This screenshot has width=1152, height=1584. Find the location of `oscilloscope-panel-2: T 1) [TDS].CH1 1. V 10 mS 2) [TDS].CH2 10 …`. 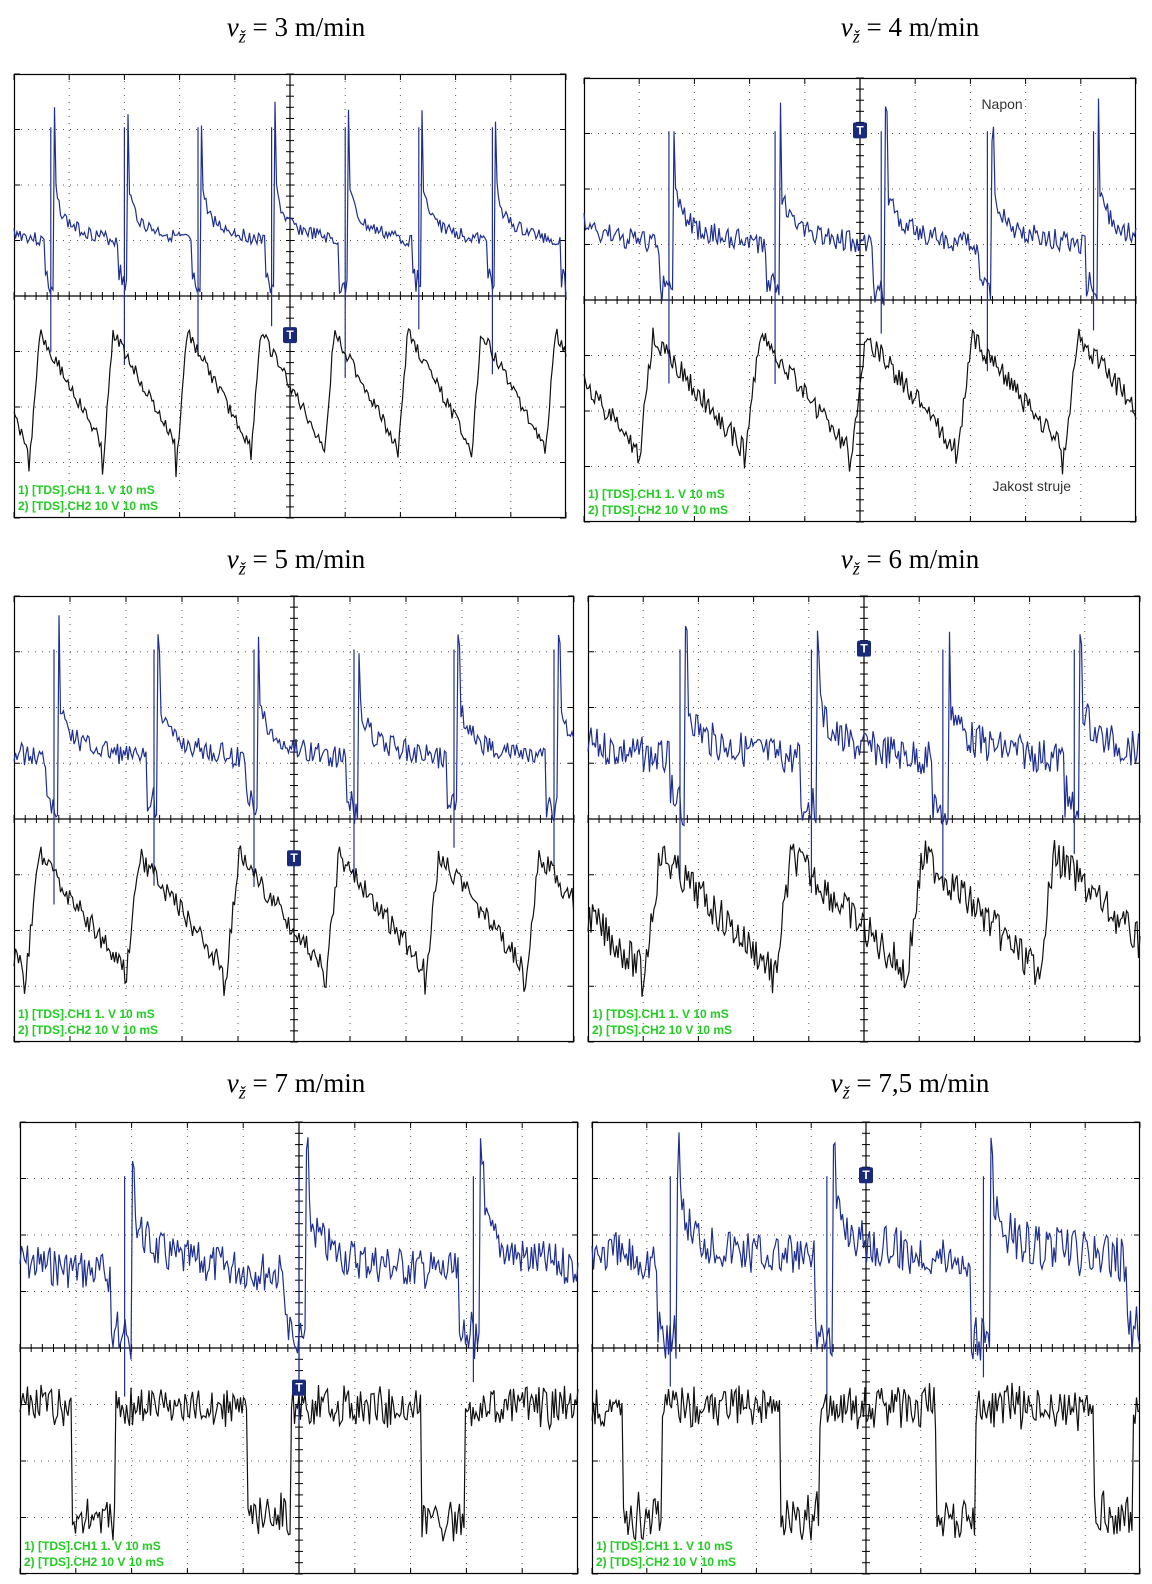

oscilloscope-panel-2: T 1) [TDS].CH1 1. V 10 mS 2) [TDS].CH2 10 … is located at coordinates (860, 300).